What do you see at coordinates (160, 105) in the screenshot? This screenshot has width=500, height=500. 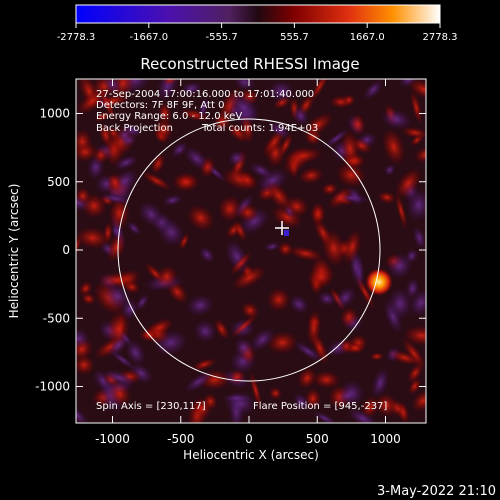 I see `info-detectors: Detectors: 7F 8F 9F, Att 0` at bounding box center [160, 105].